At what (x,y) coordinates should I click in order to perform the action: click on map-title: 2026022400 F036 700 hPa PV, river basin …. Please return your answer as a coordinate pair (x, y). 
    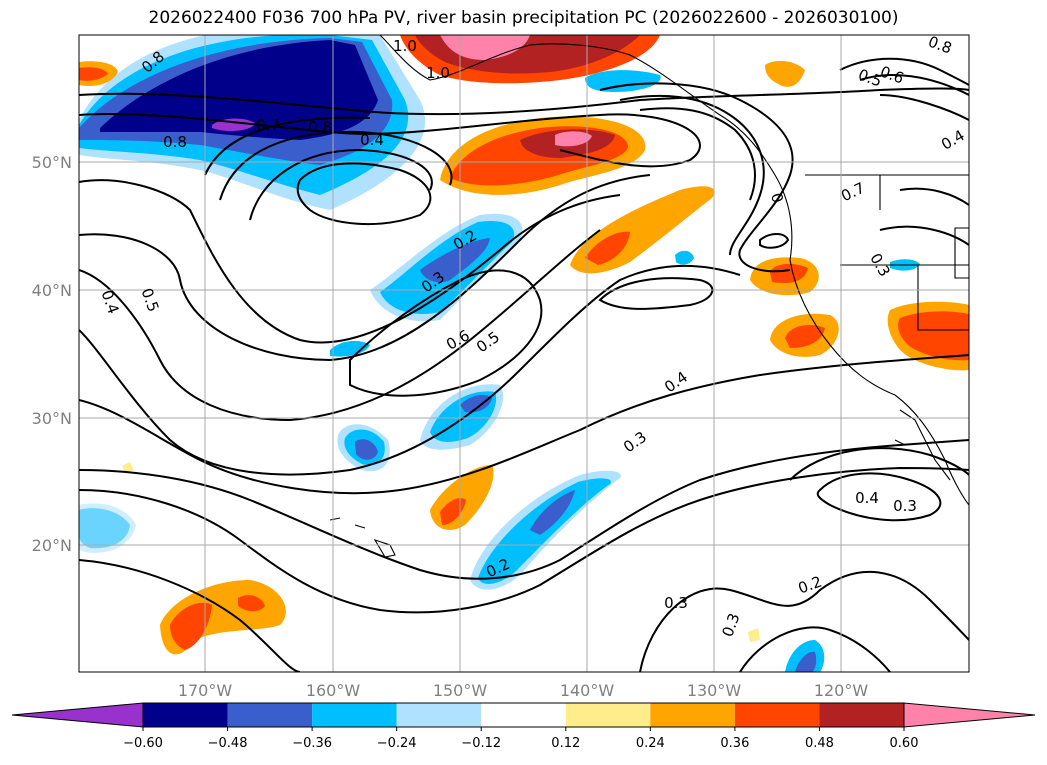
    Looking at the image, I should click on (523, 18).